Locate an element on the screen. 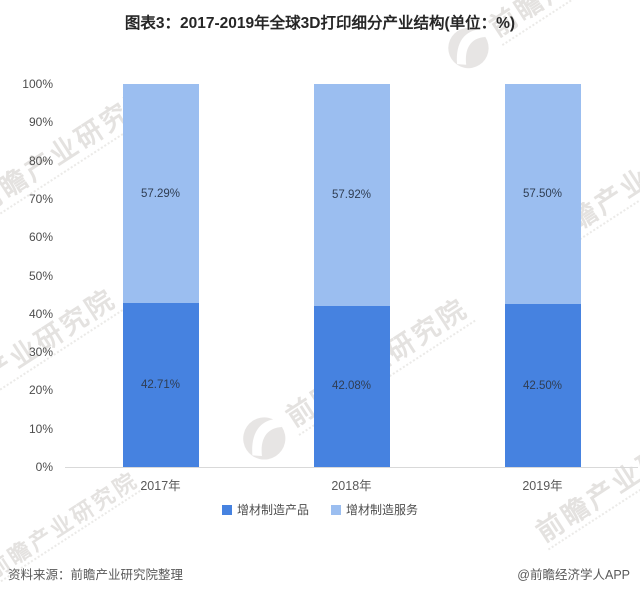 This screenshot has height=594, width=640. y-axis-tick-label: 80% is located at coordinates (40, 160).